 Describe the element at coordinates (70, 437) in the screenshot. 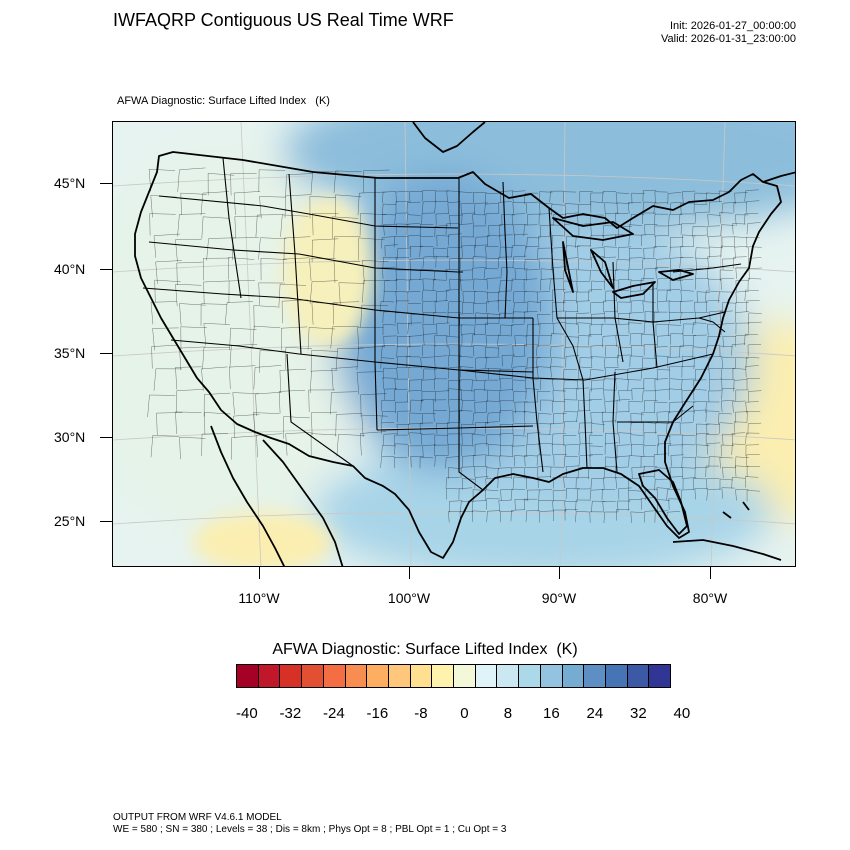

I see `lat-label-30: 30°N` at that location.